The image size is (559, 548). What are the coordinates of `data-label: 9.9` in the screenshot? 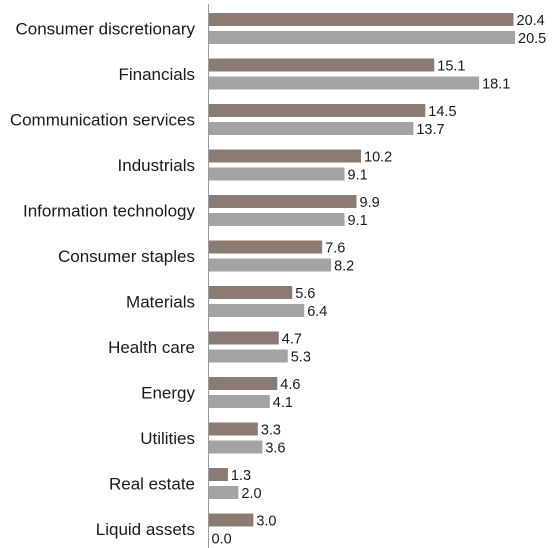 It's located at (370, 203).